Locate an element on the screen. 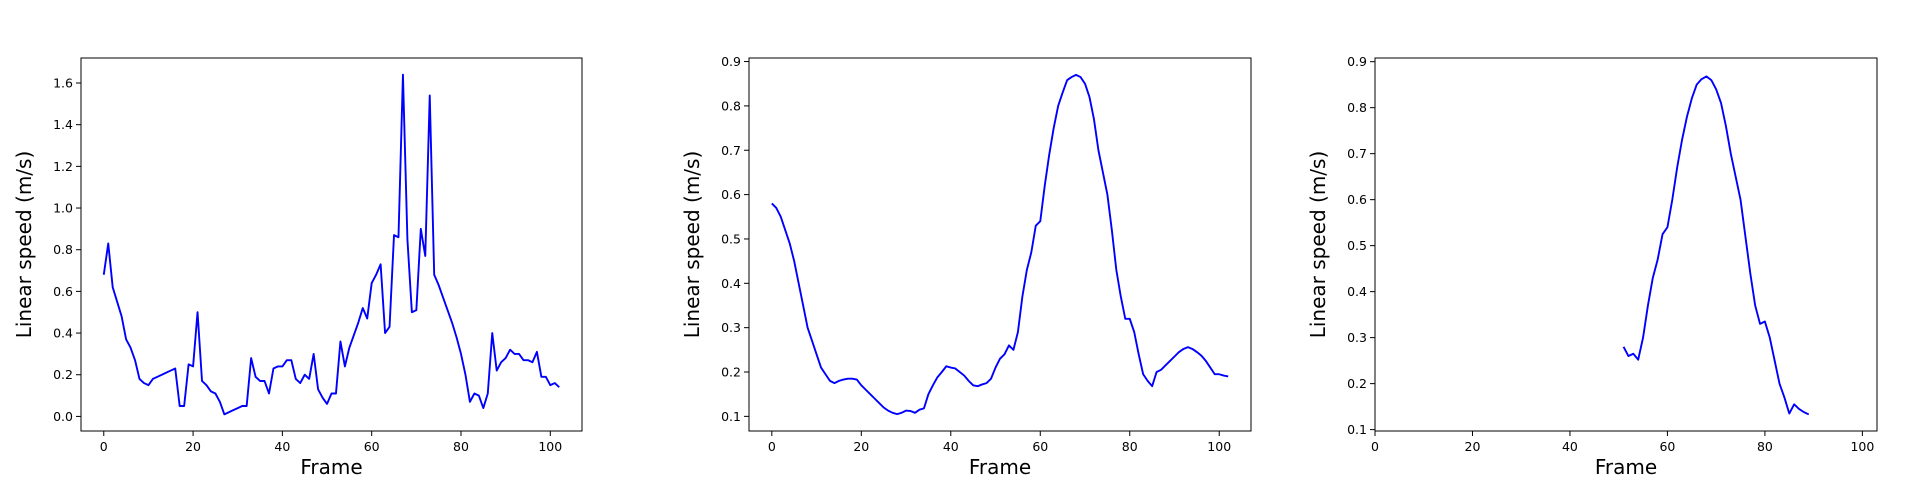 Image resolution: width=1920 pixels, height=480 pixels. y-tick-label: 0.0 is located at coordinates (63, 416).